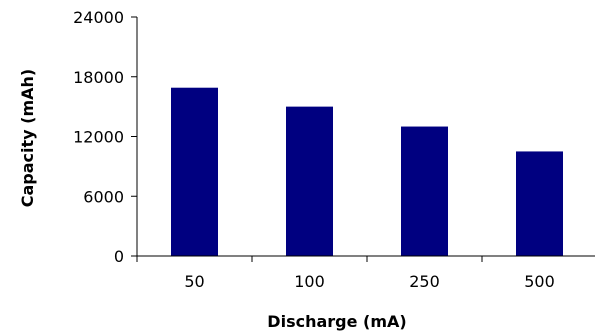 Image resolution: width=595 pixels, height=335 pixels. I want to click on x-tick-label: 50, so click(194, 281).